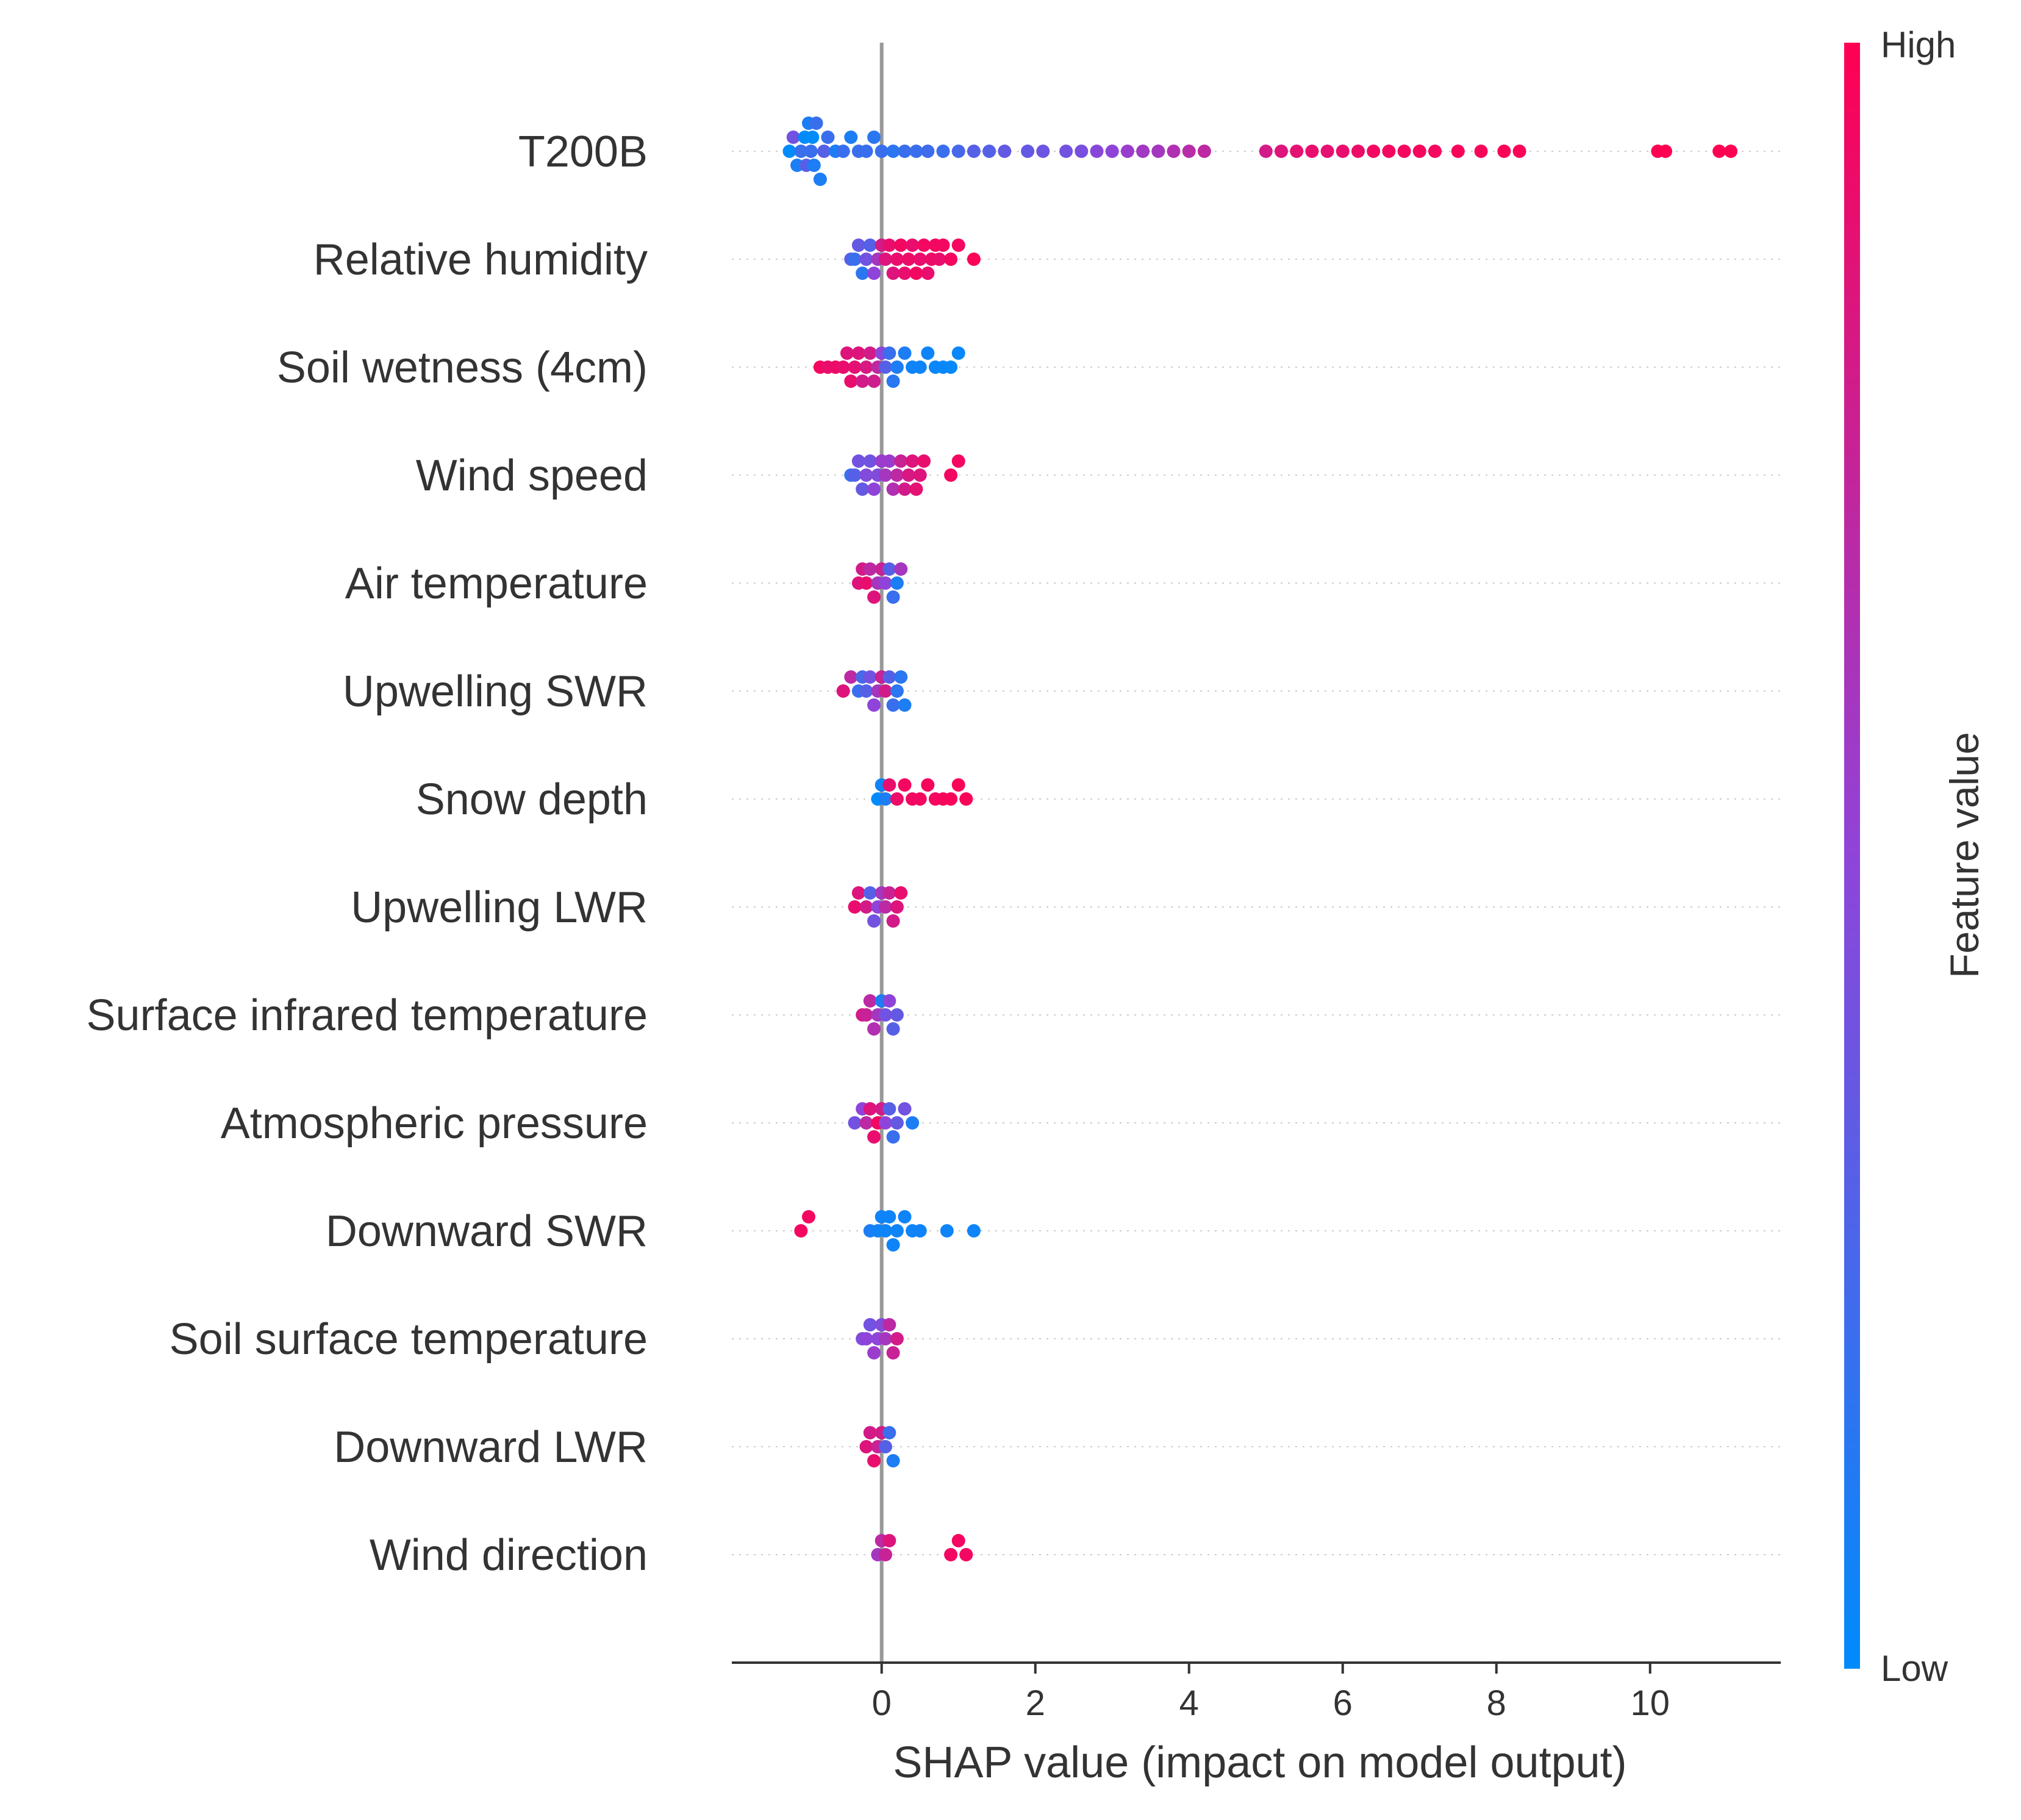 The width and height of the screenshot is (2021, 1820). I want to click on feature-label: Air temperature, so click(496, 583).